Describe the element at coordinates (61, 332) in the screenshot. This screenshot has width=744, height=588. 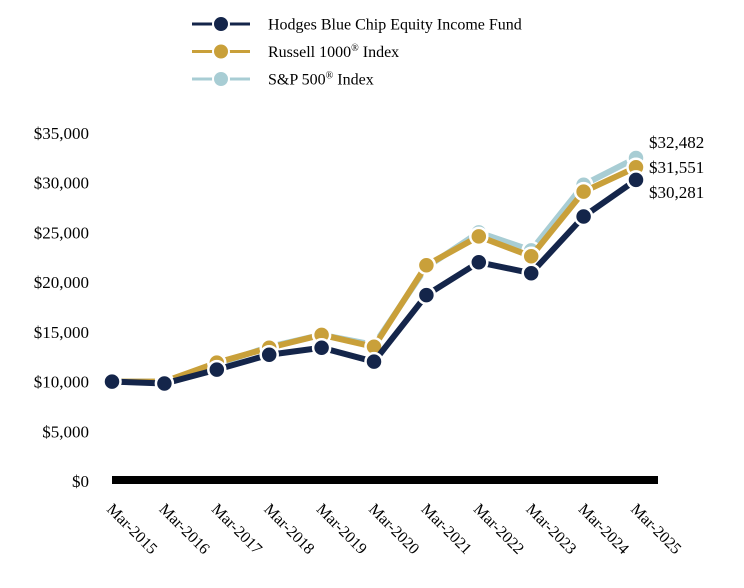
I see `y-tick-label: $15,000` at that location.